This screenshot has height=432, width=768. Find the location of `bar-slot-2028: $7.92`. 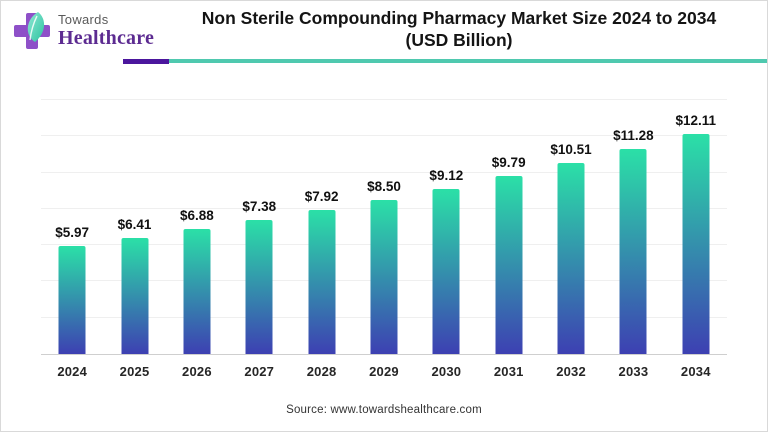

bar-slot-2028: $7.92 is located at coordinates (321, 227).